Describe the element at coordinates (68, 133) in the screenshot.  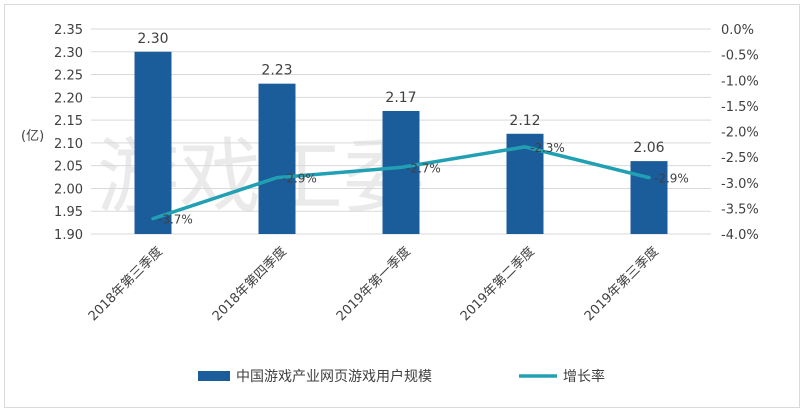
I see `left-axis-ticks: 1.90 1.95 2.00 2.05 2.10 2.15 2.20 2.25 2.30 2.35` at that location.